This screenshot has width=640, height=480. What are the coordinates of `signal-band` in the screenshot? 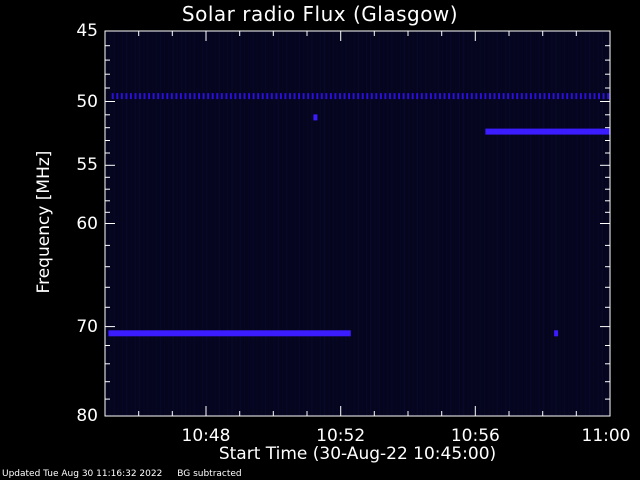 It's located at (229, 333).